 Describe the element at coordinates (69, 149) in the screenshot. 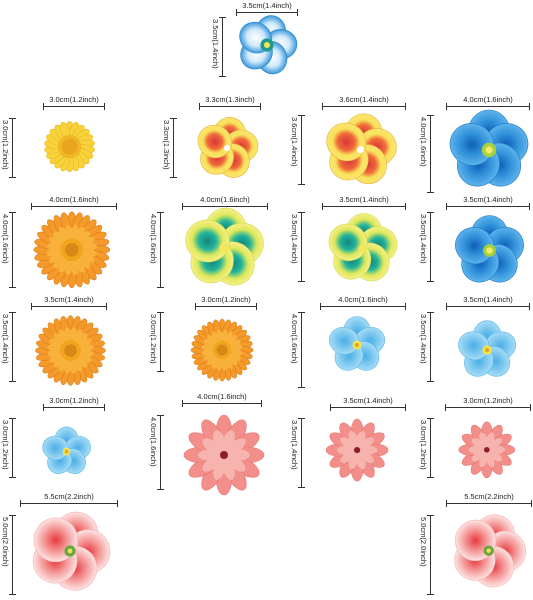

I see `yellow-daisy-icon` at that location.